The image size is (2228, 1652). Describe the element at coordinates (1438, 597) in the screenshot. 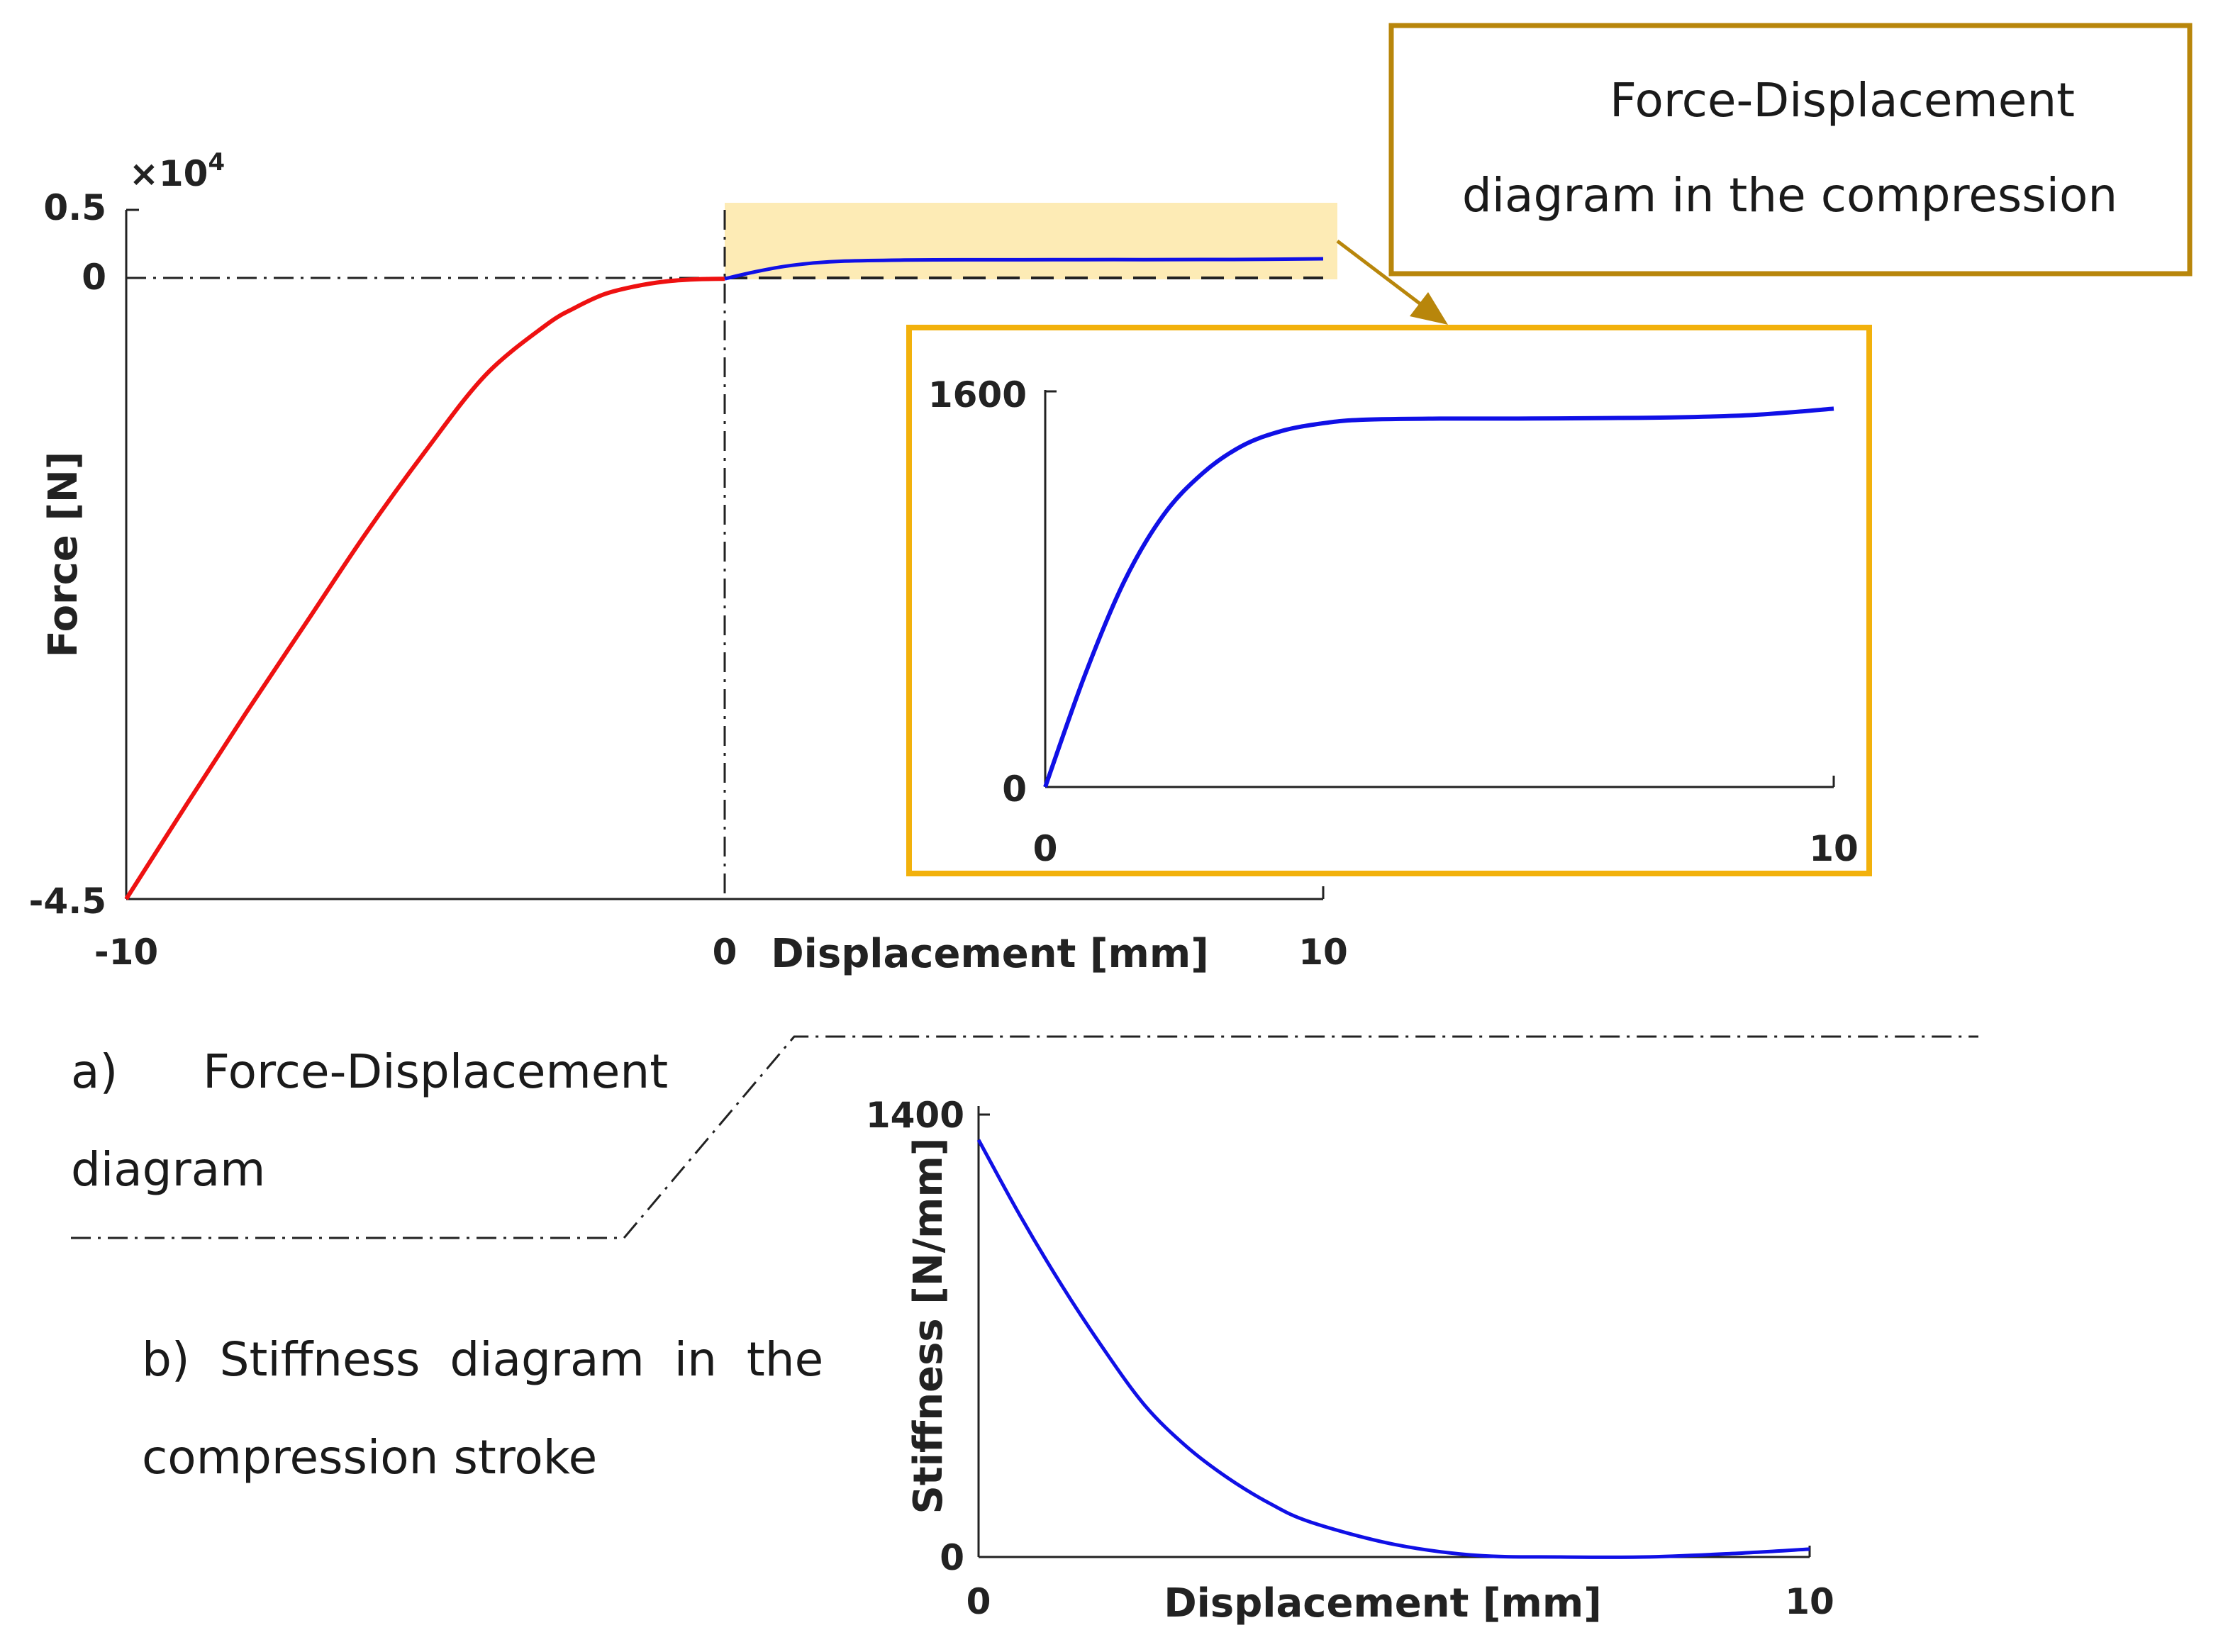

I see `inset-force-series` at that location.